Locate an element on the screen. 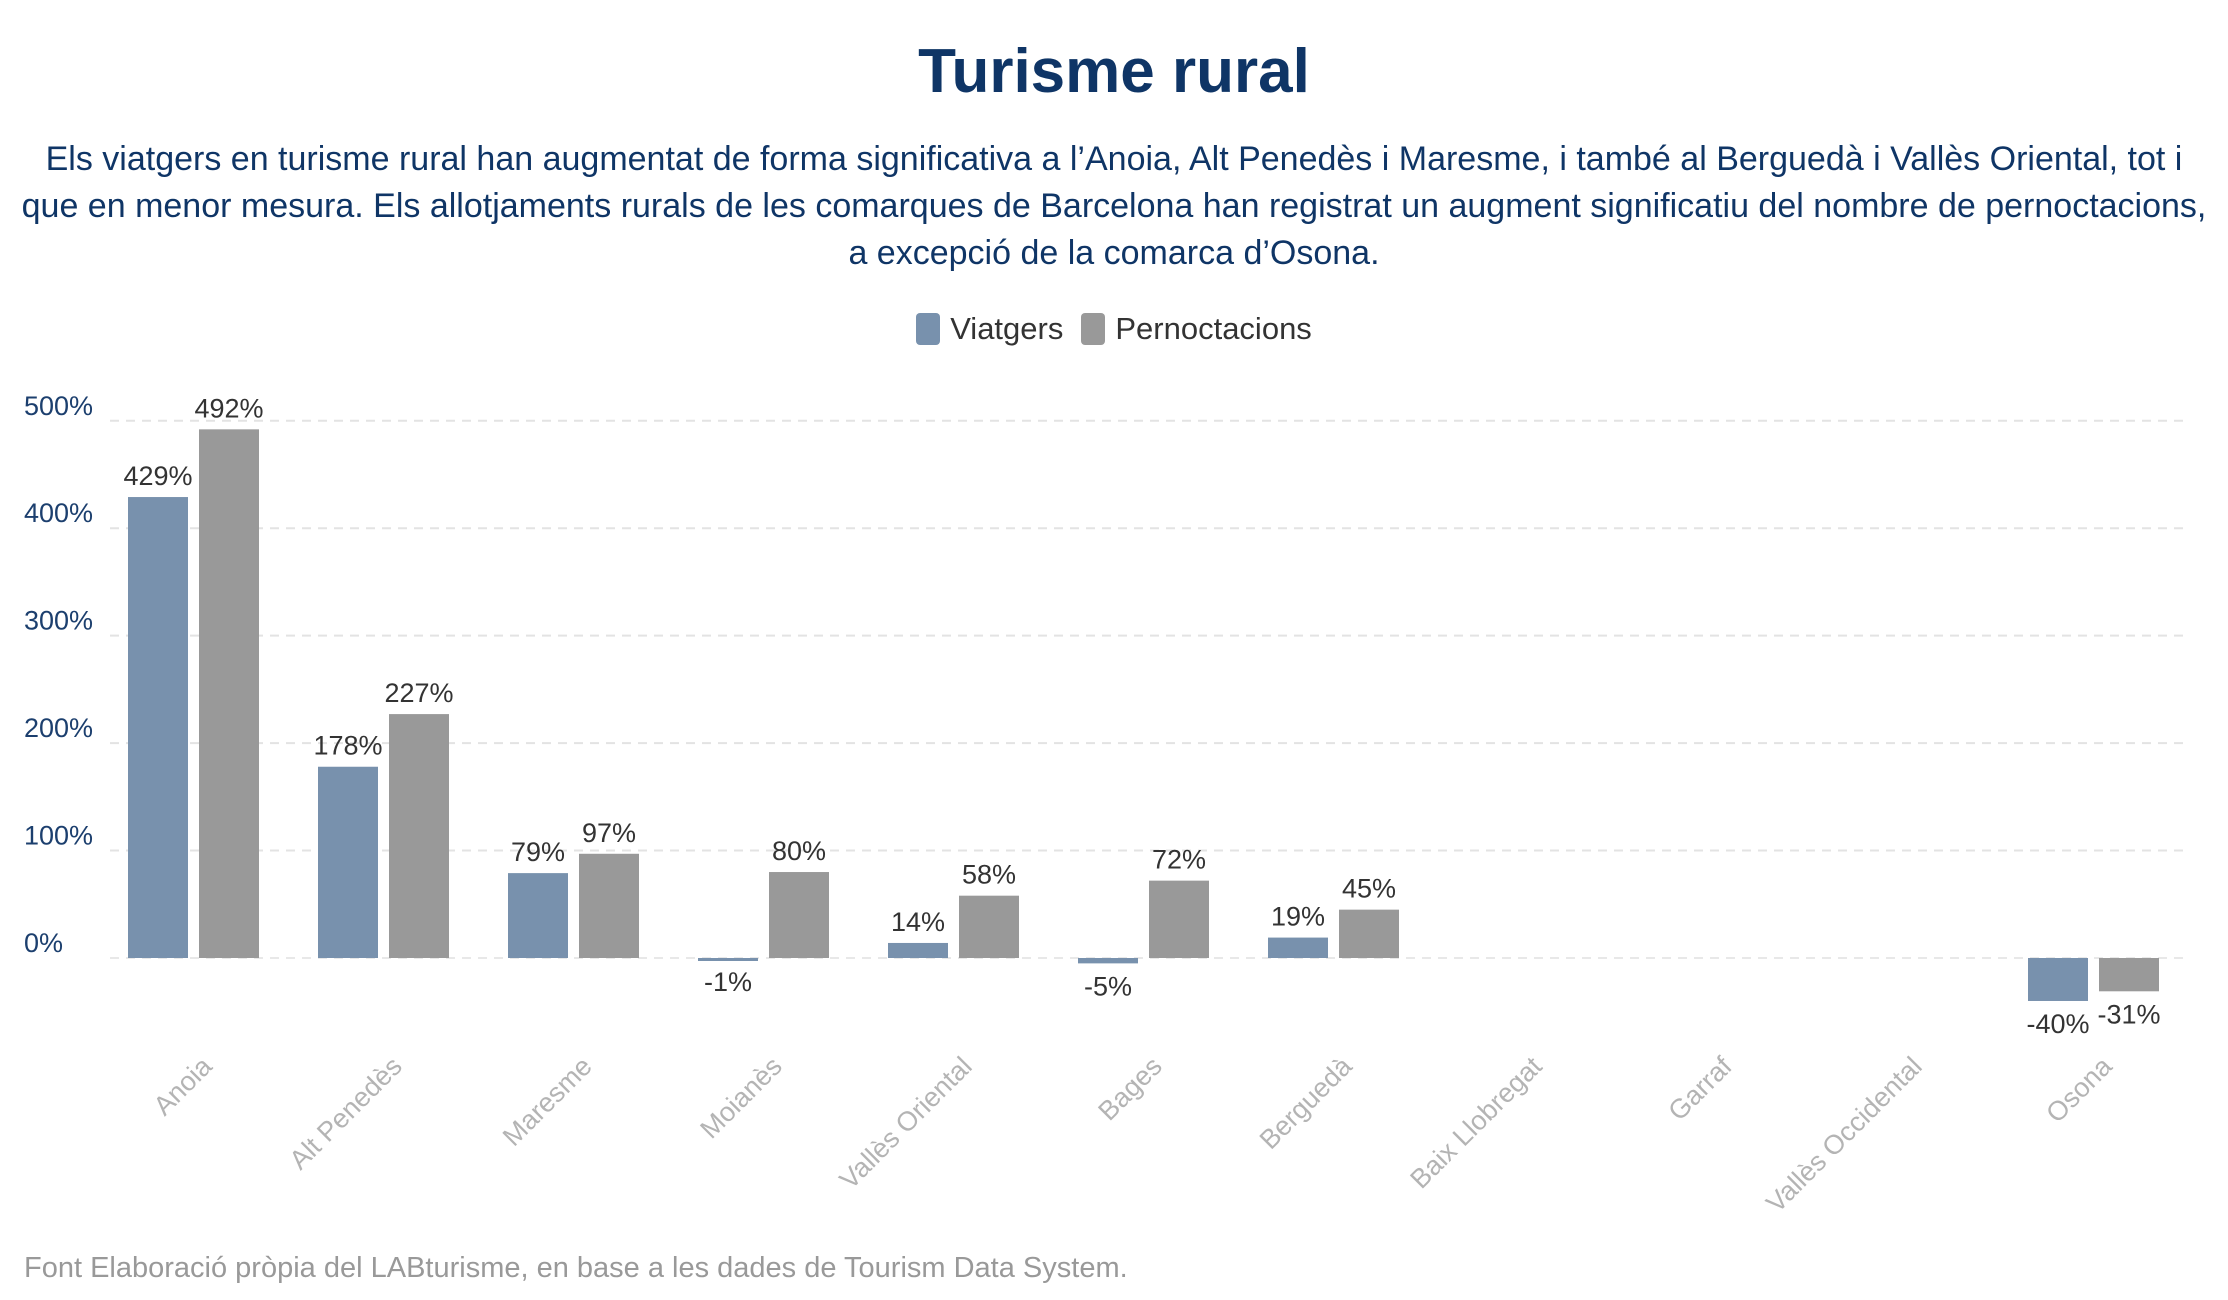 Image resolution: width=2228 pixels, height=1300 pixels. x-tick-label: Osona is located at coordinates (2079, 1089).